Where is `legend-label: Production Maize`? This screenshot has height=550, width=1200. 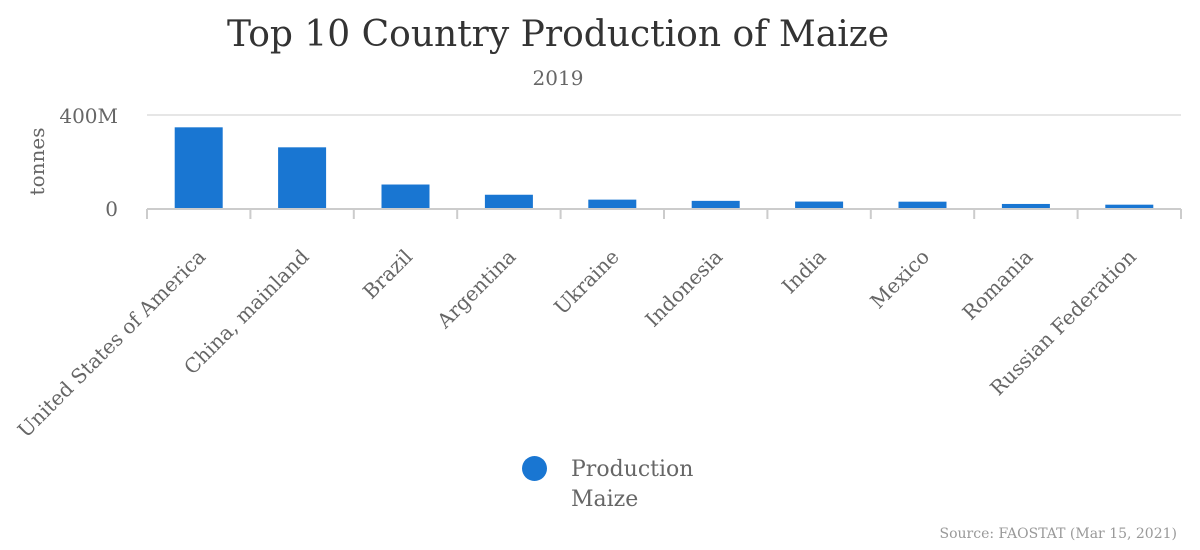
legend-label: Production Maize is located at coordinates (632, 484).